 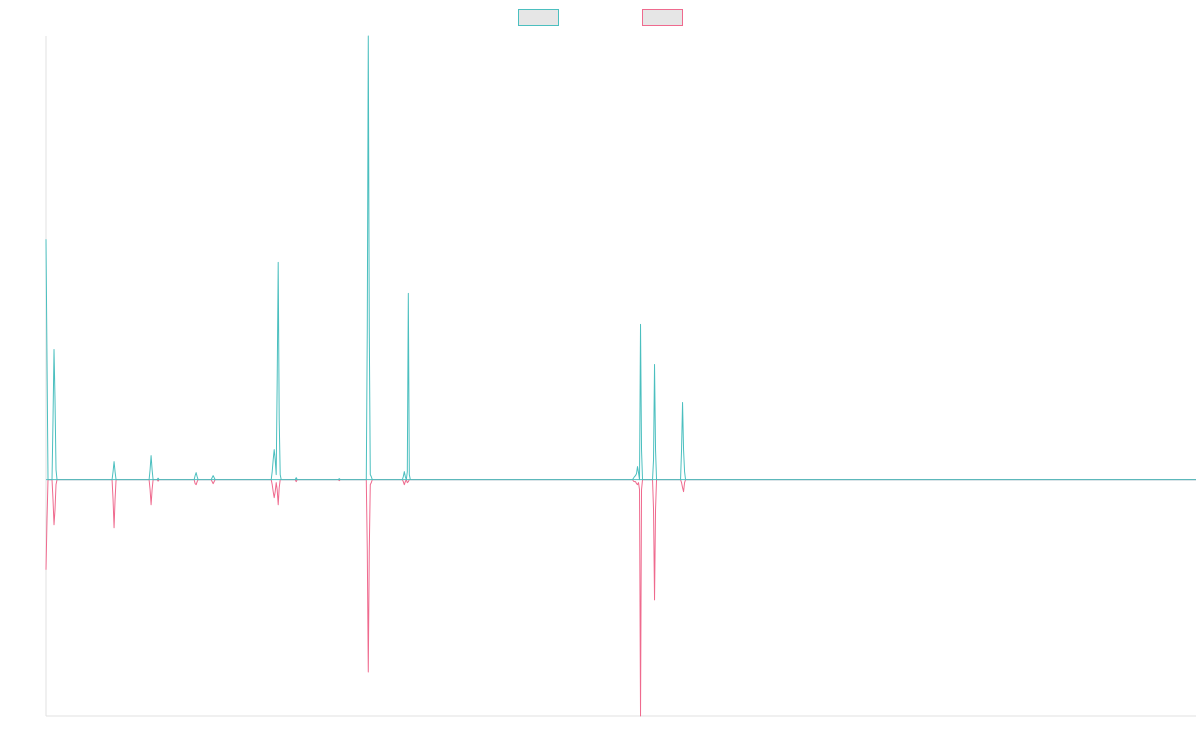 What do you see at coordinates (600, 17) in the screenshot?
I see `legend` at bounding box center [600, 17].